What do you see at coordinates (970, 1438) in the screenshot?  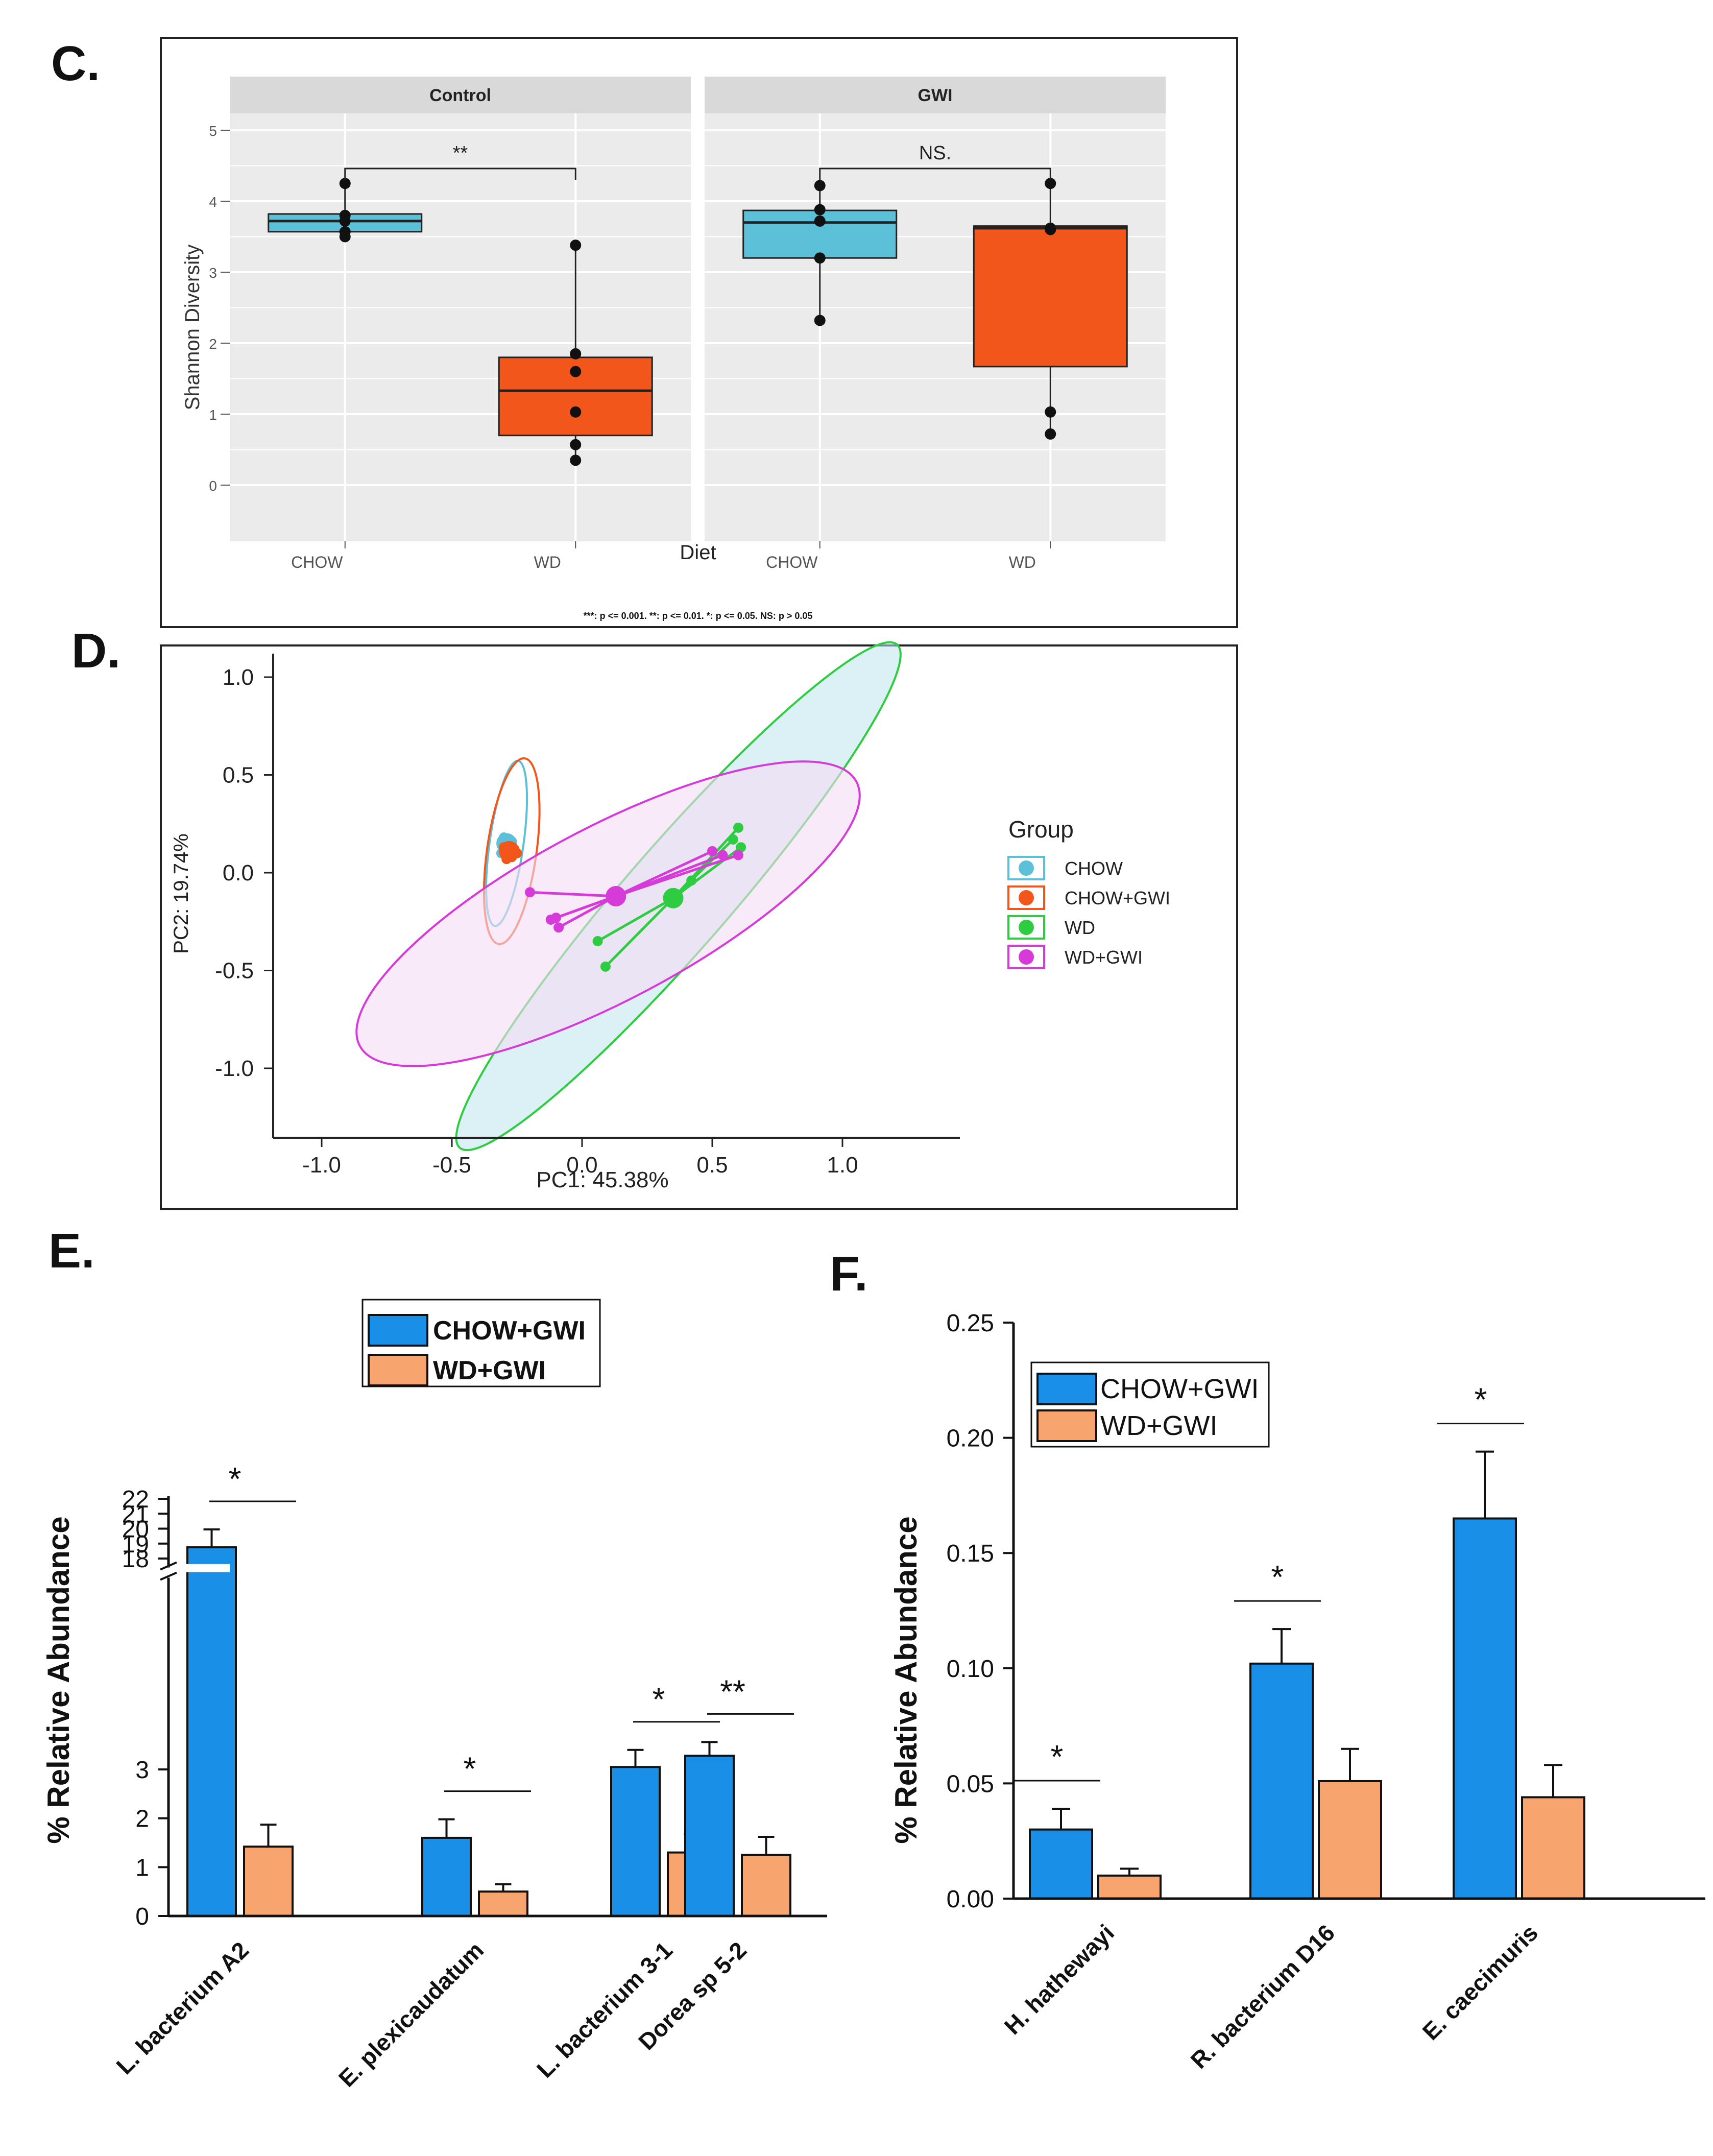 I see `y-tick-label: 0.20` at bounding box center [970, 1438].